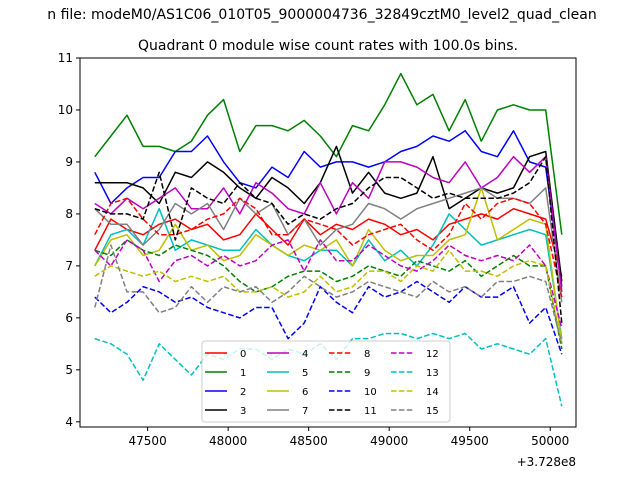 This screenshot has height=480, width=640. I want to click on x-tick-label: 48000, so click(228, 441).